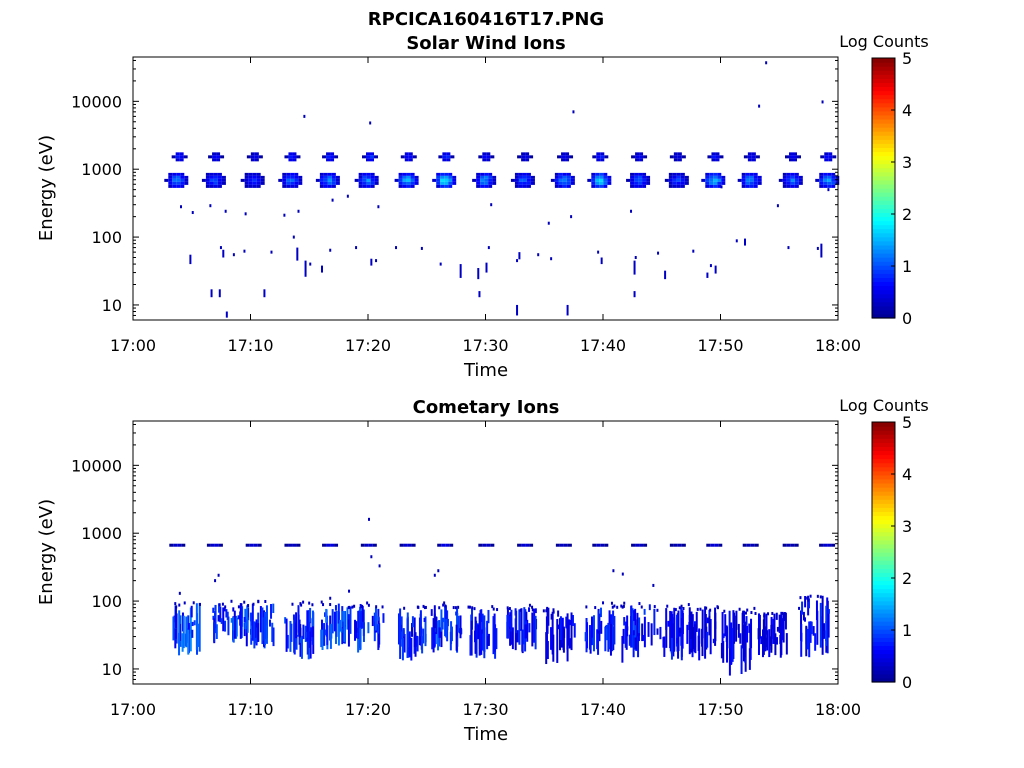  I want to click on sparse-count-streak, so click(745, 242).